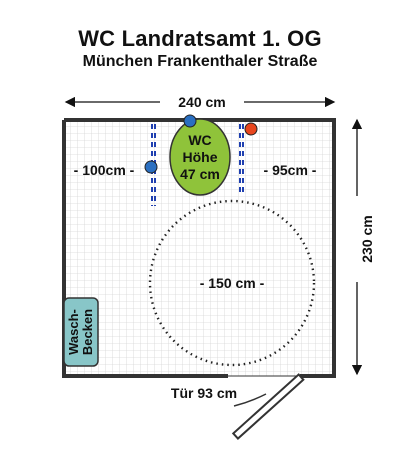 This screenshot has height=456, width=400. I want to click on wc-height-value: 47 cm, so click(200, 174).